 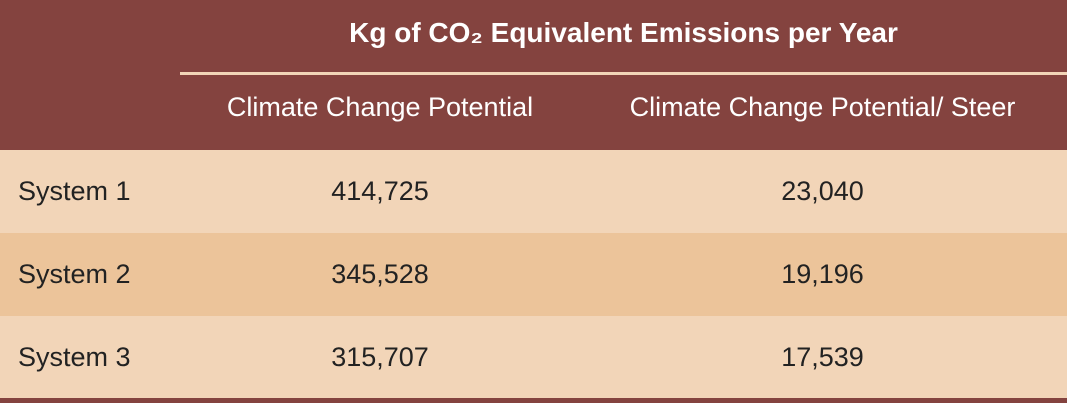 What do you see at coordinates (380, 357) in the screenshot?
I see `cell: 315,707` at bounding box center [380, 357].